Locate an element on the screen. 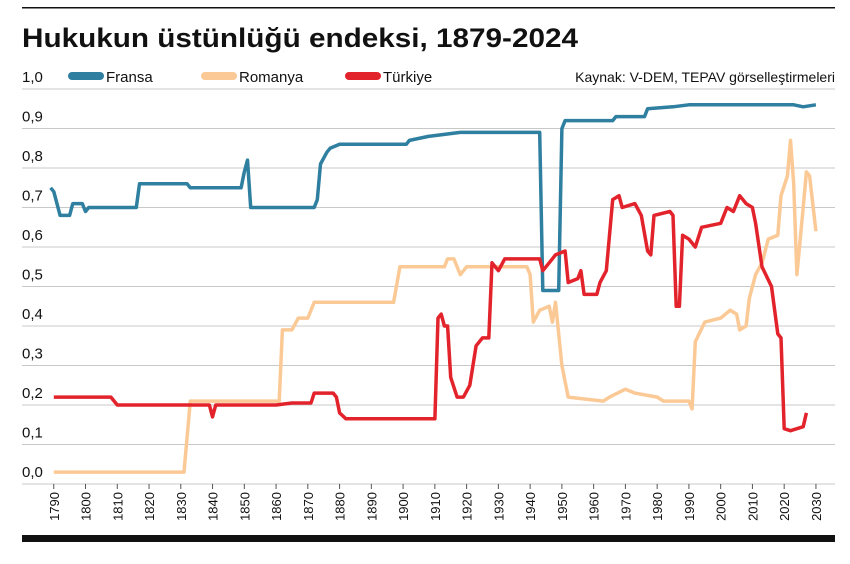 The height and width of the screenshot is (564, 850). x-tick-label: 2030 is located at coordinates (816, 506).